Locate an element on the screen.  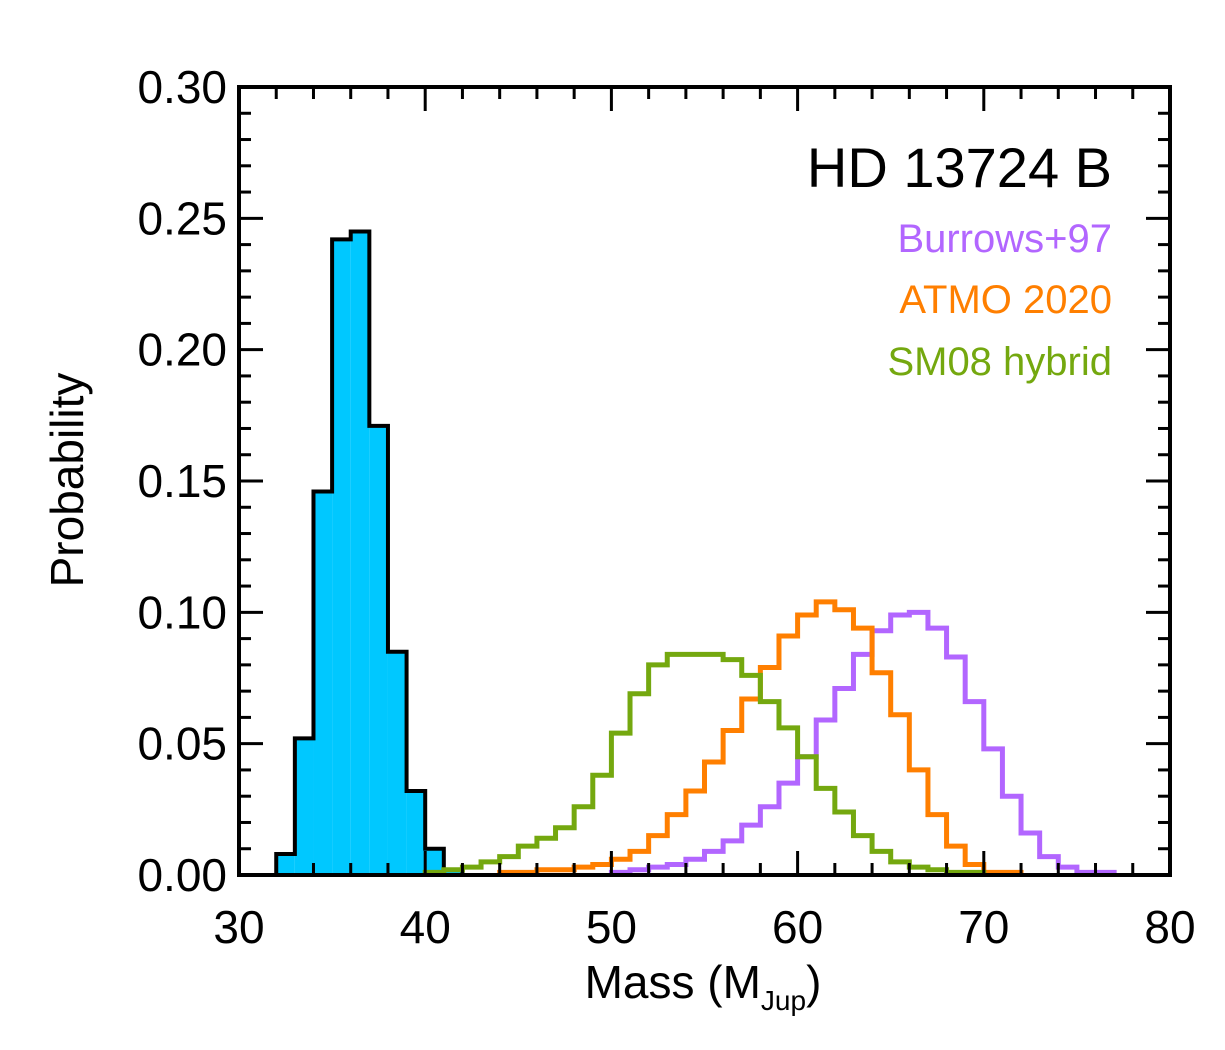
x-tick-label: 30 is located at coordinates (238, 927).